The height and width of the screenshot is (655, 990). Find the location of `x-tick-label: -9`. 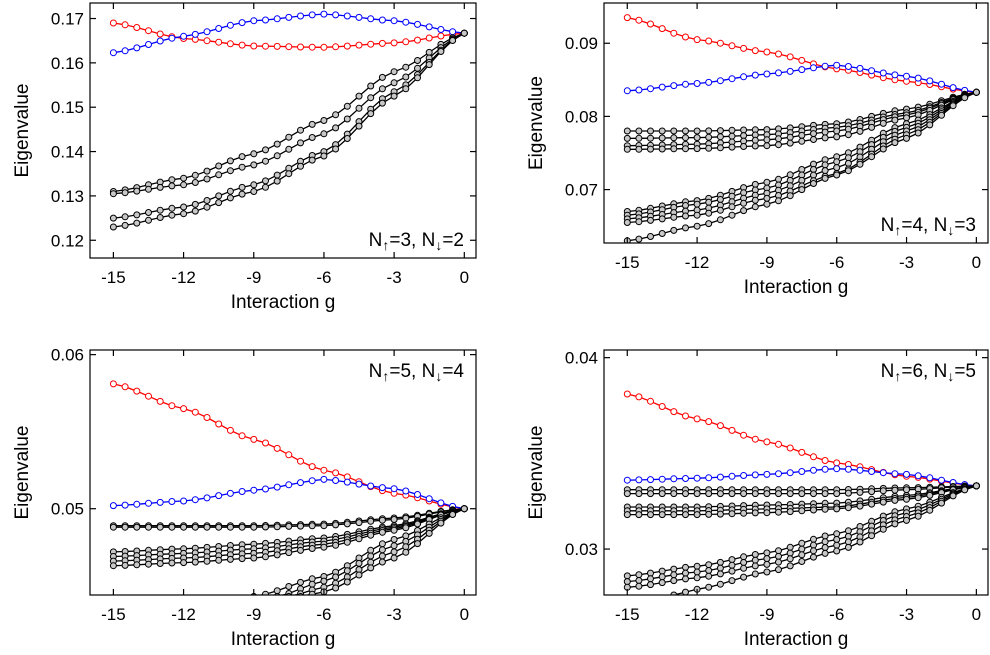

x-tick-label: -9 is located at coordinates (766, 614).